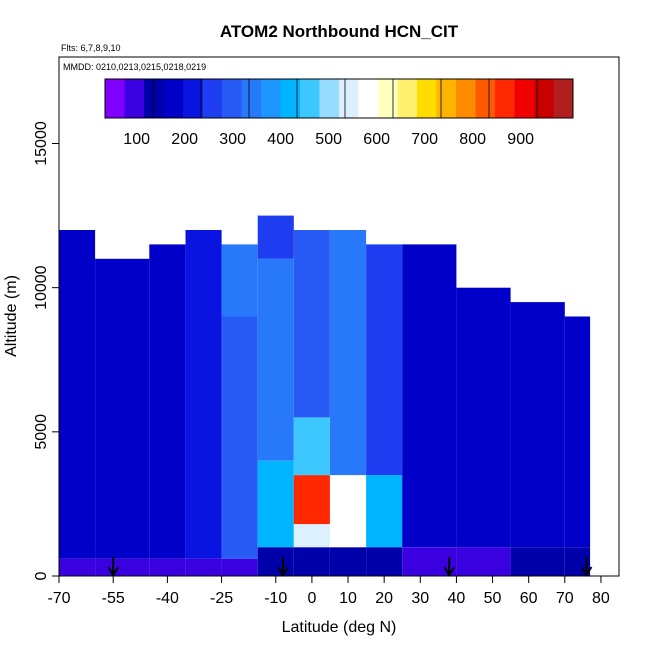 The image size is (650, 655). I want to click on x-tick-label: 70, so click(565, 598).